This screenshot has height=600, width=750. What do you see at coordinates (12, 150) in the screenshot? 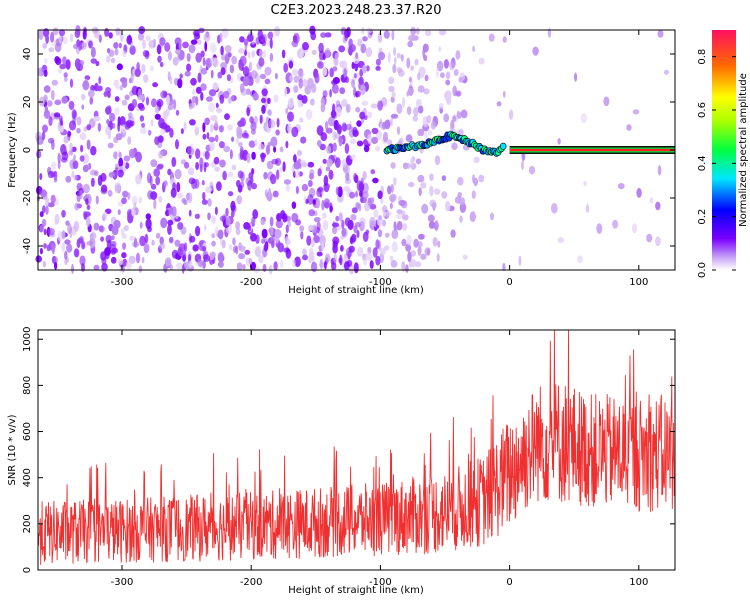
I see `spectrogram-ylabel: Frequency (Hz)` at bounding box center [12, 150].